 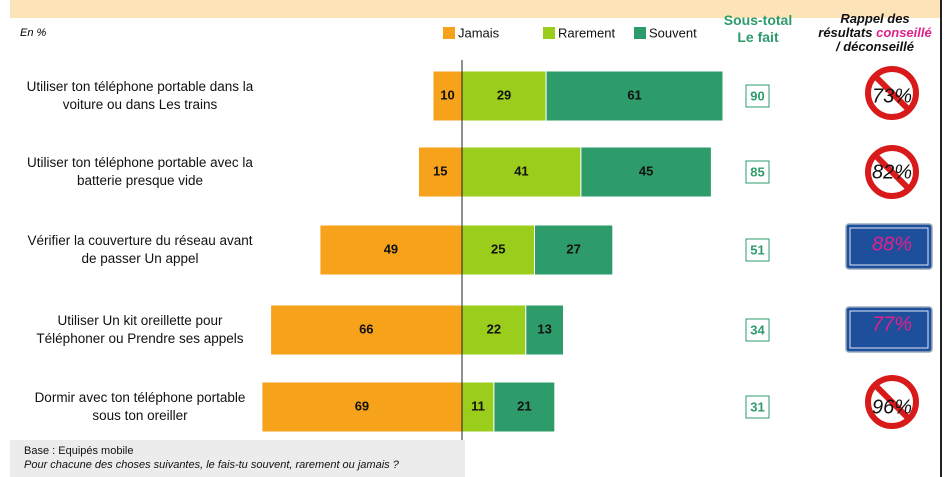 I want to click on data-label: 21, so click(x=524, y=405).